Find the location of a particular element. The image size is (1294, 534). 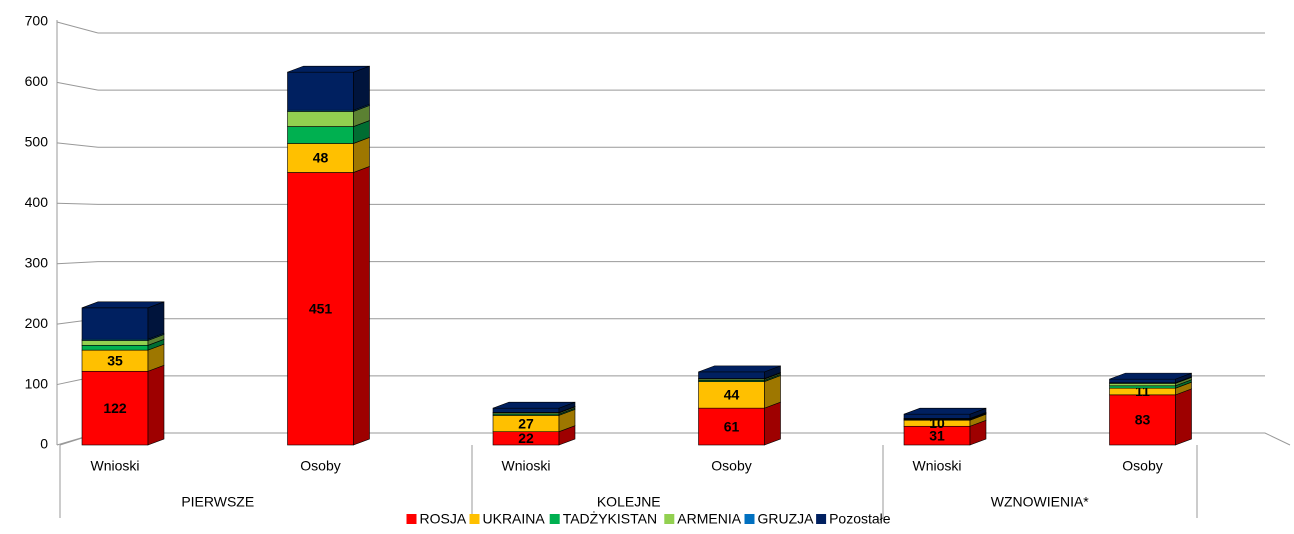

y-tick-label: 100 is located at coordinates (37, 383).